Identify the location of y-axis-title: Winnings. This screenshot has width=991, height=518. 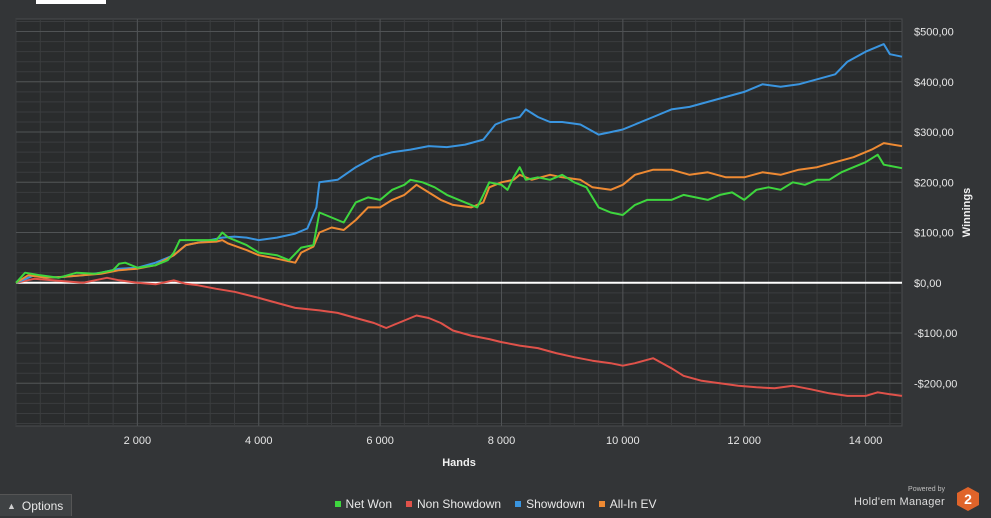
(967, 212).